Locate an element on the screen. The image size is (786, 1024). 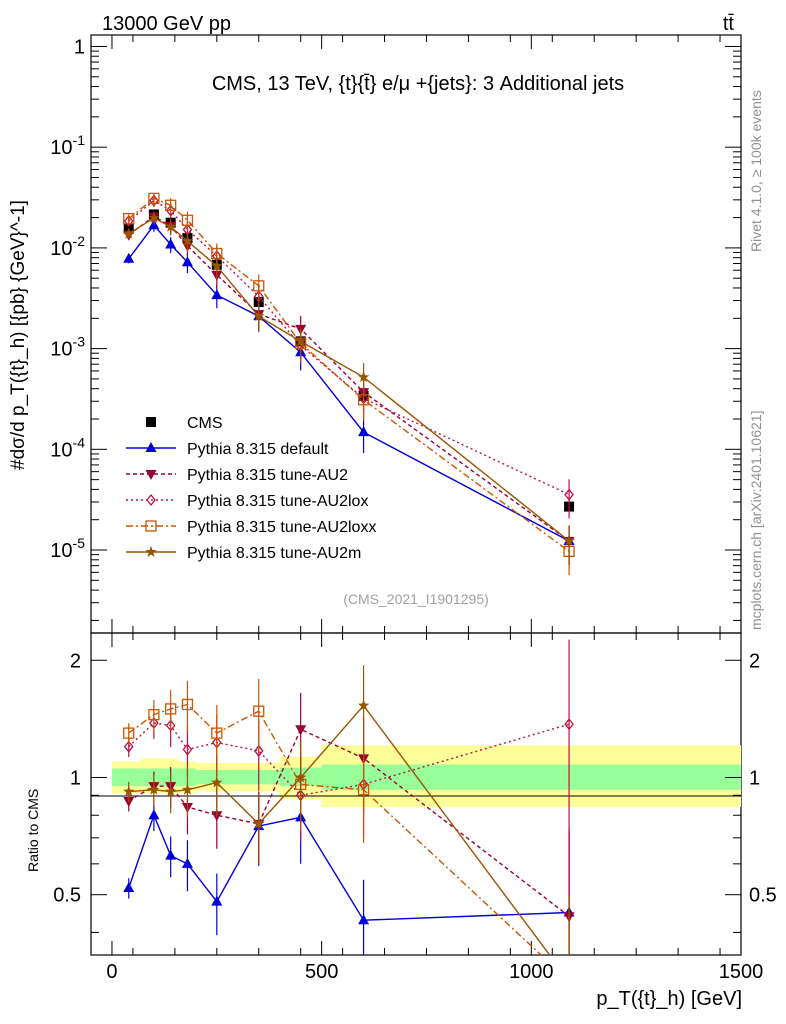
legend-label: Pythia 8.315 tune-AU2m is located at coordinates (274, 553).